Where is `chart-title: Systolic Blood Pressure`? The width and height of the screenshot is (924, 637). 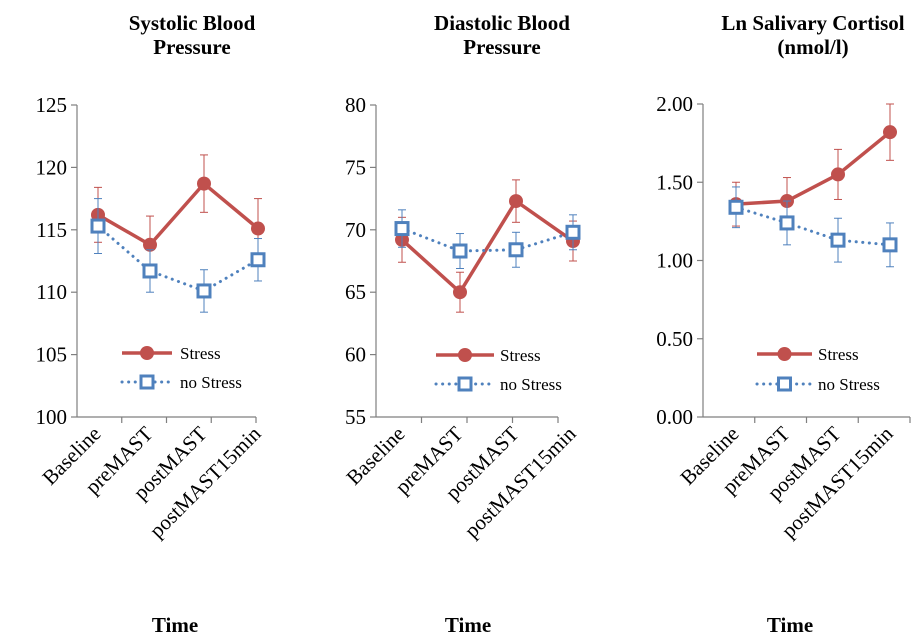 chart-title: Systolic Blood Pressure is located at coordinates (192, 35).